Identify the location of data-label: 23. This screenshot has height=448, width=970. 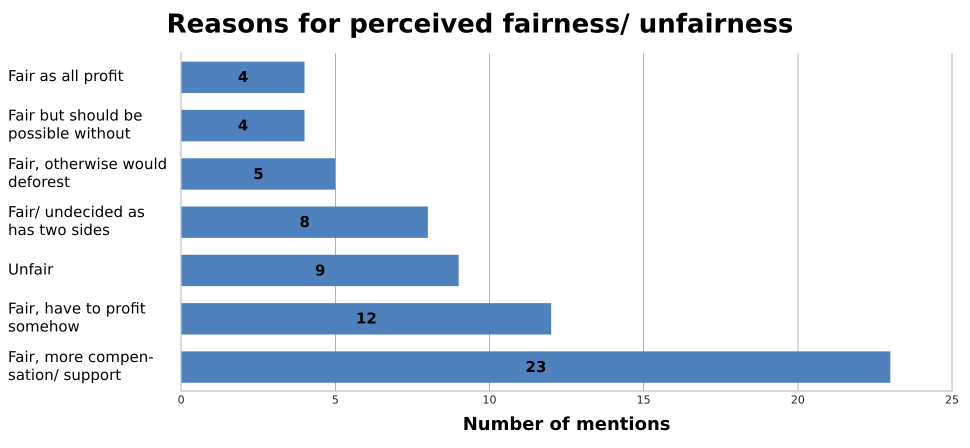
(536, 367).